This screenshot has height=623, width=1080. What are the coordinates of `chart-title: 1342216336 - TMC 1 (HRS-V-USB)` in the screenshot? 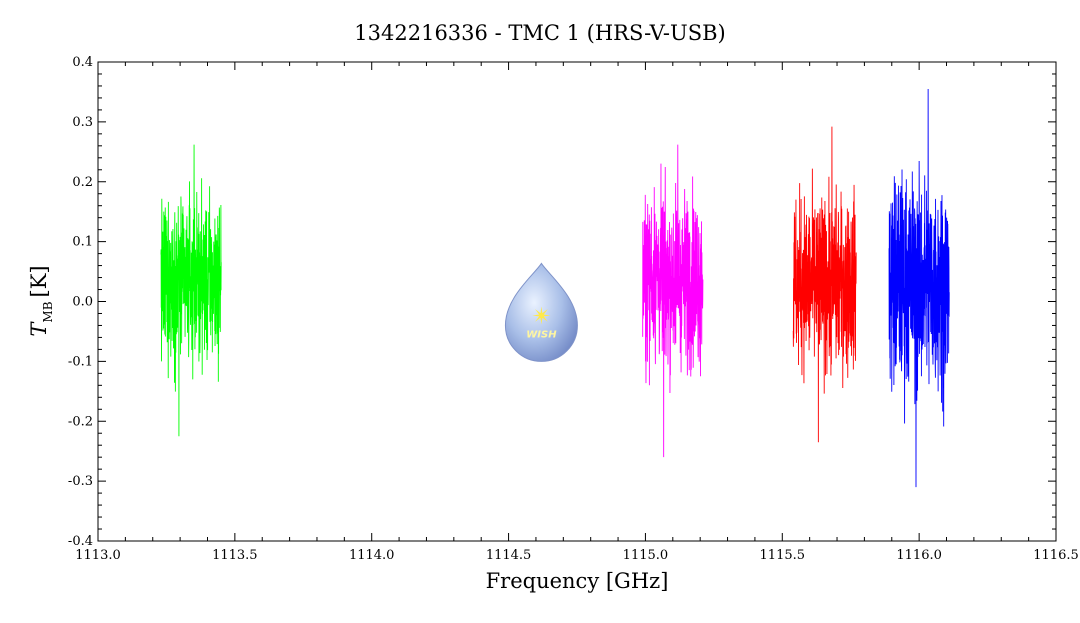 It's located at (539, 33).